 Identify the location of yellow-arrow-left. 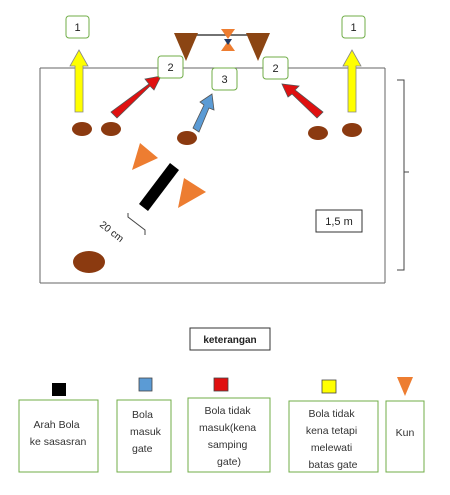
(79, 81).